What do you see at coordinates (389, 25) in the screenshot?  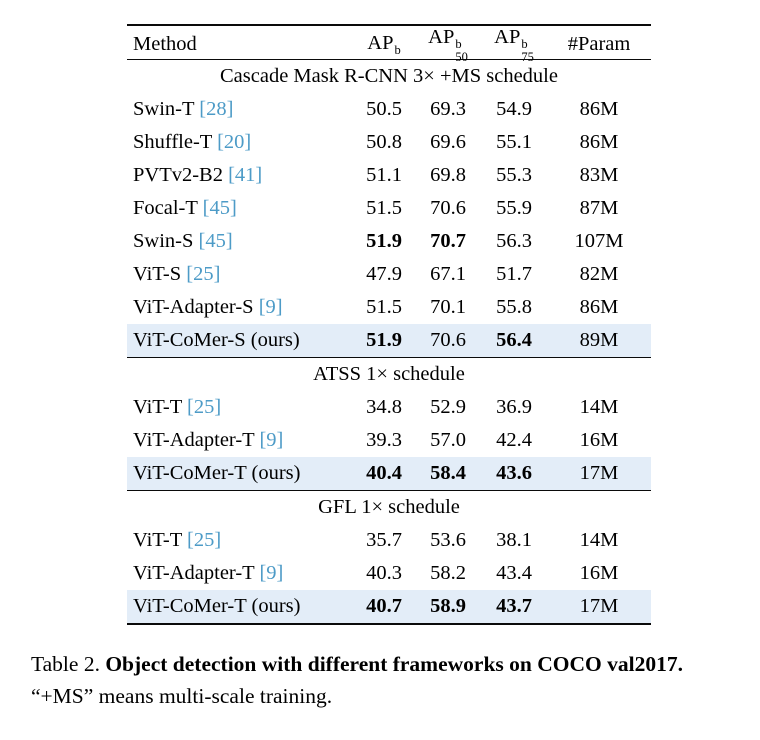 I see `table-top-rule` at bounding box center [389, 25].